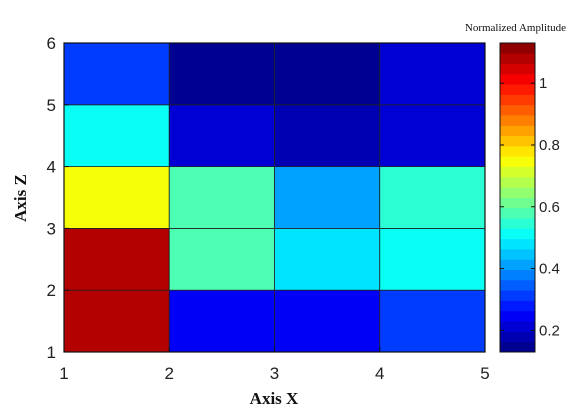 This screenshot has width=570, height=410. Describe the element at coordinates (51, 290) in the screenshot. I see `y-tick-label: 2` at that location.